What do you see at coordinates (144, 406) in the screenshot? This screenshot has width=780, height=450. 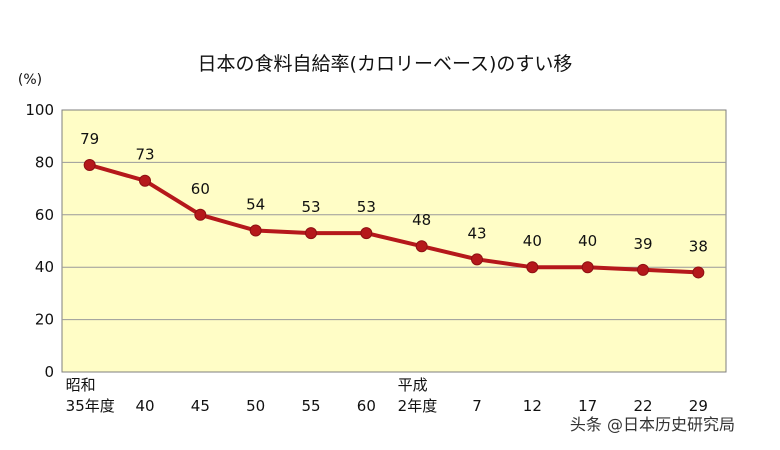 I see `x-tick-label-1: 40` at bounding box center [144, 406].